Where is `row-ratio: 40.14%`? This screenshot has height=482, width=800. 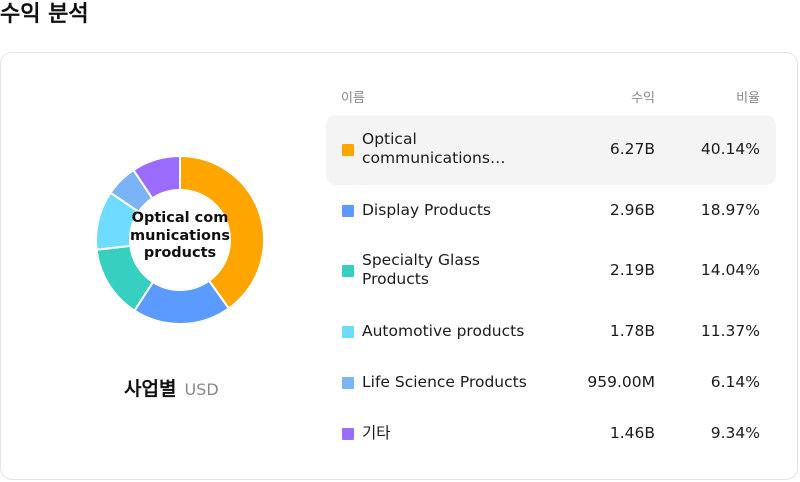
row-ratio: 40.14% is located at coordinates (730, 149).